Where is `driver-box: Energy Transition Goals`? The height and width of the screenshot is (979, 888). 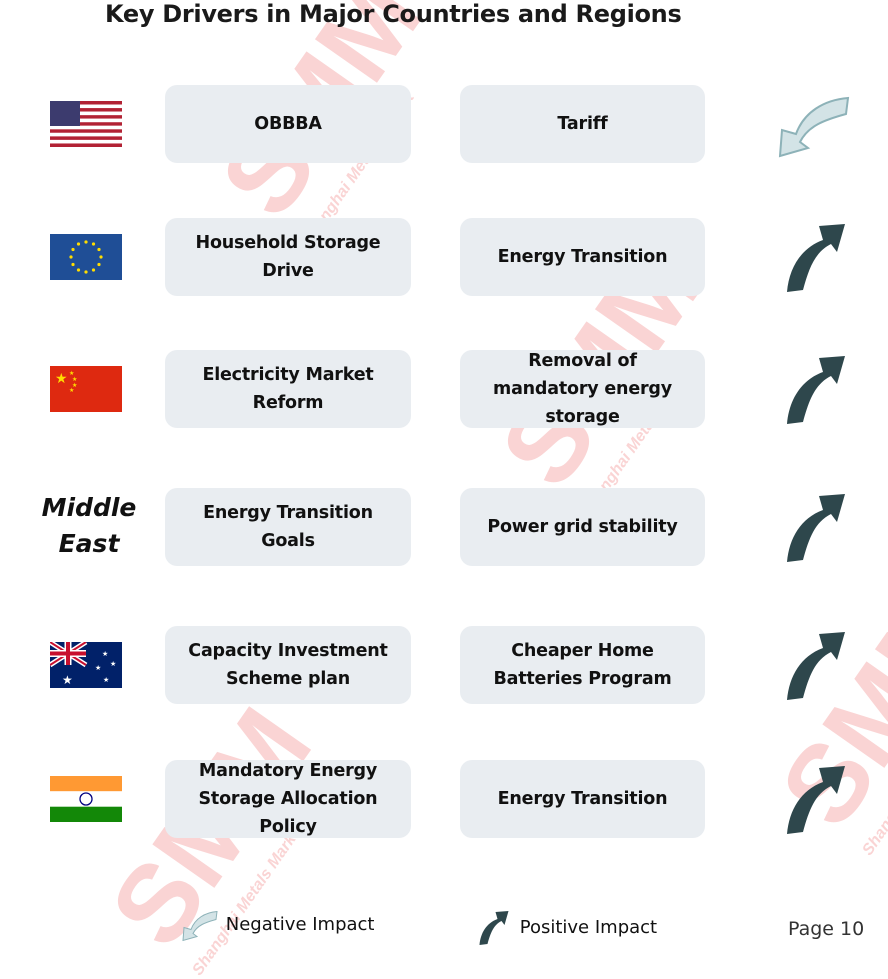 driver-box: Energy Transition Goals is located at coordinates (288, 527).